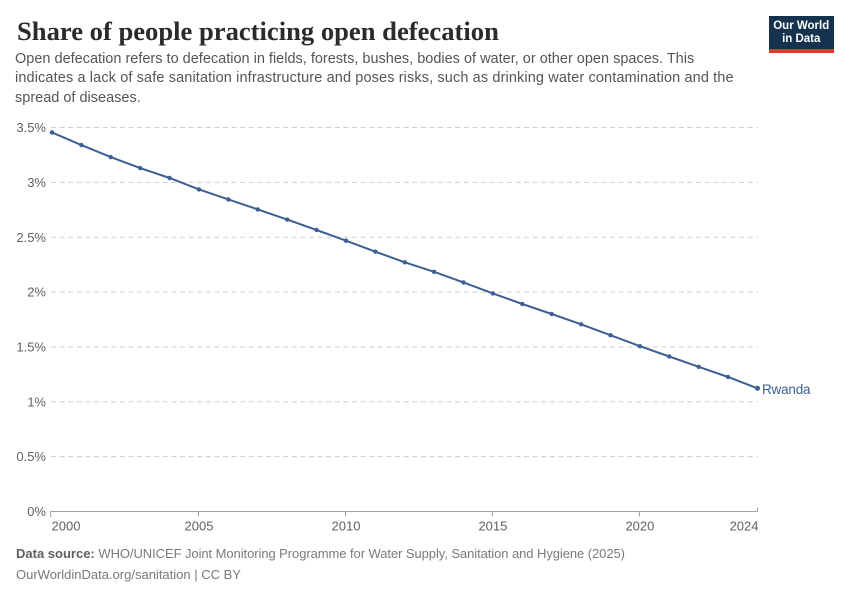 This screenshot has width=850, height=600. Describe the element at coordinates (492, 526) in the screenshot. I see `svg-text: 2015` at that location.